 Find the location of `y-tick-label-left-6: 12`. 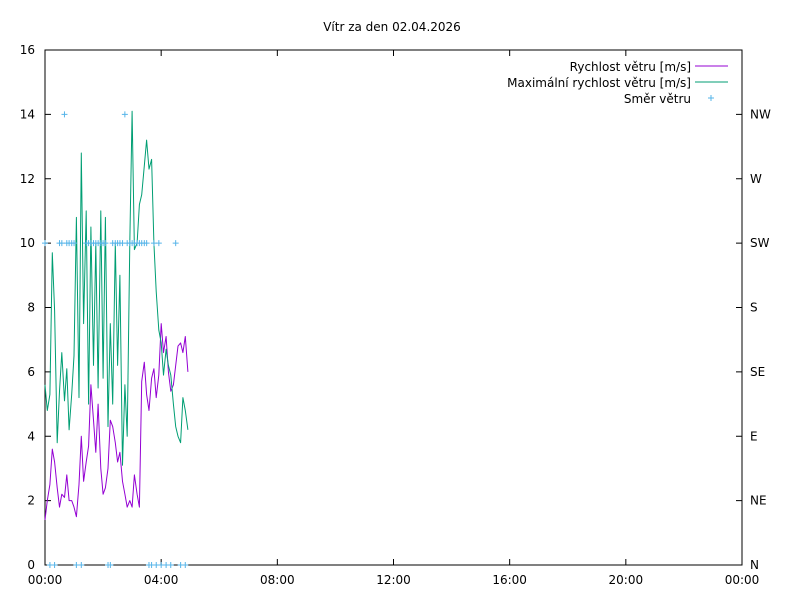

y-tick-label-left-6: 12 is located at coordinates (27, 179).